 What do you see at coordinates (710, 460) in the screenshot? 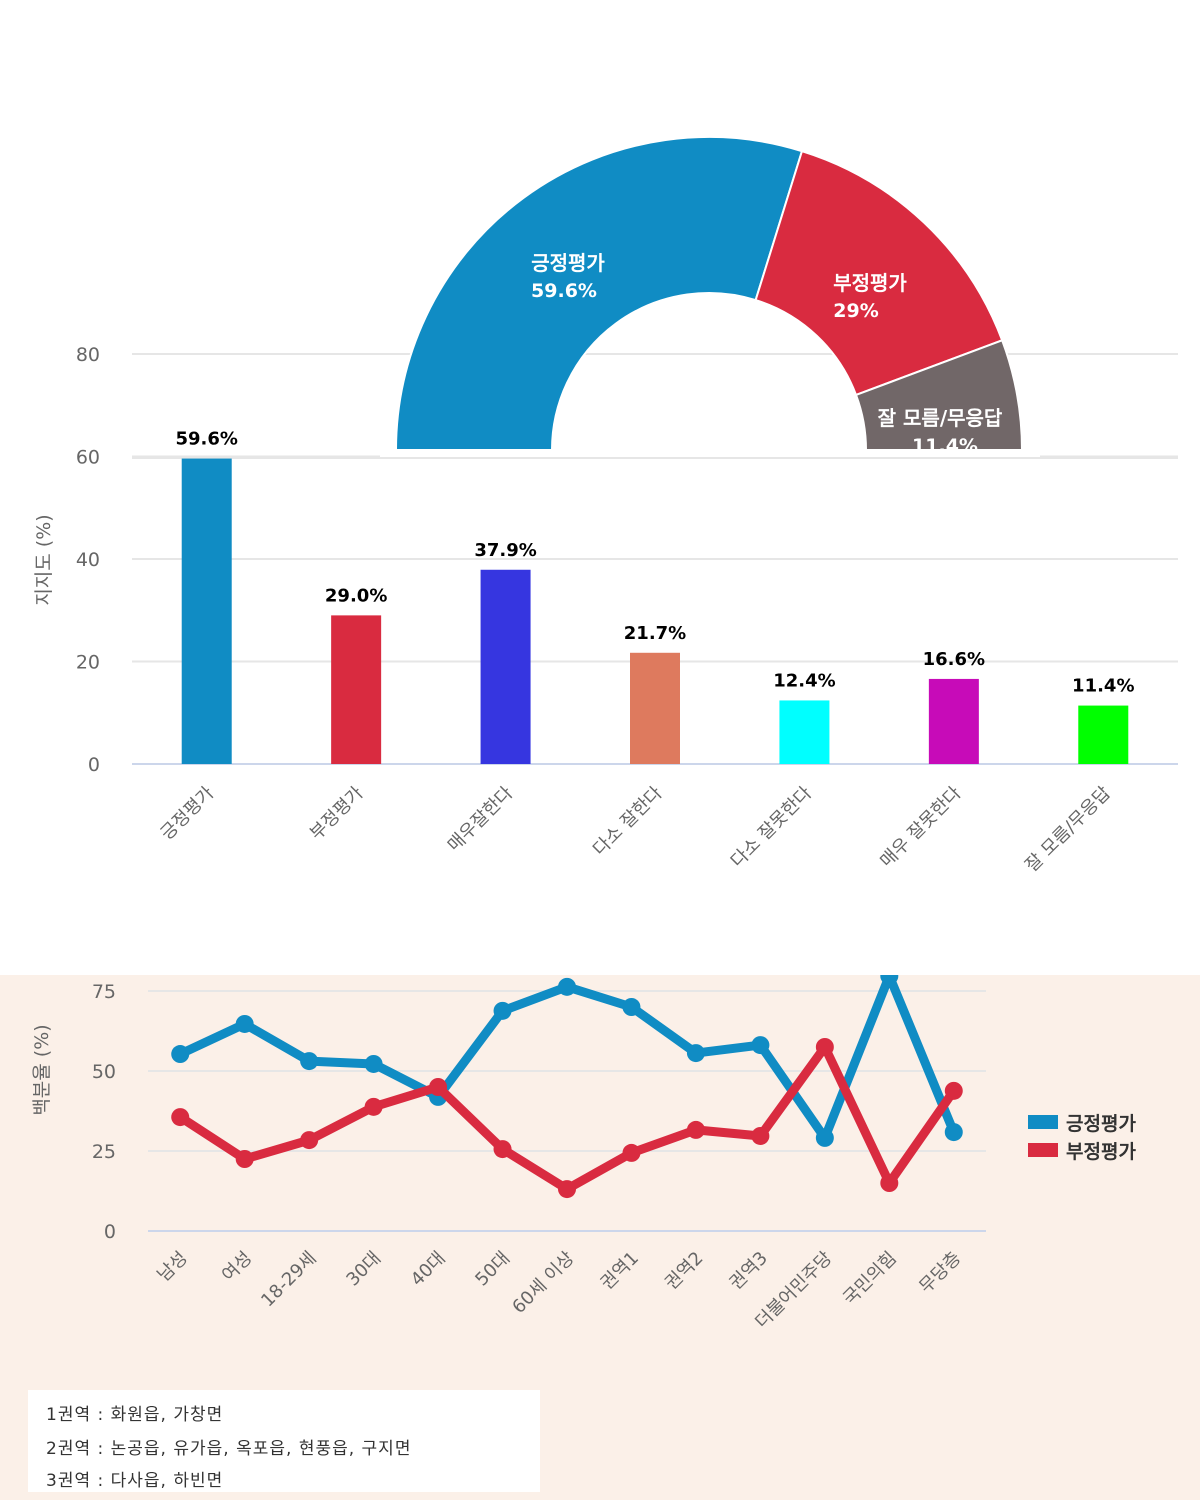
I see `donut-baseline-mask` at bounding box center [710, 460].